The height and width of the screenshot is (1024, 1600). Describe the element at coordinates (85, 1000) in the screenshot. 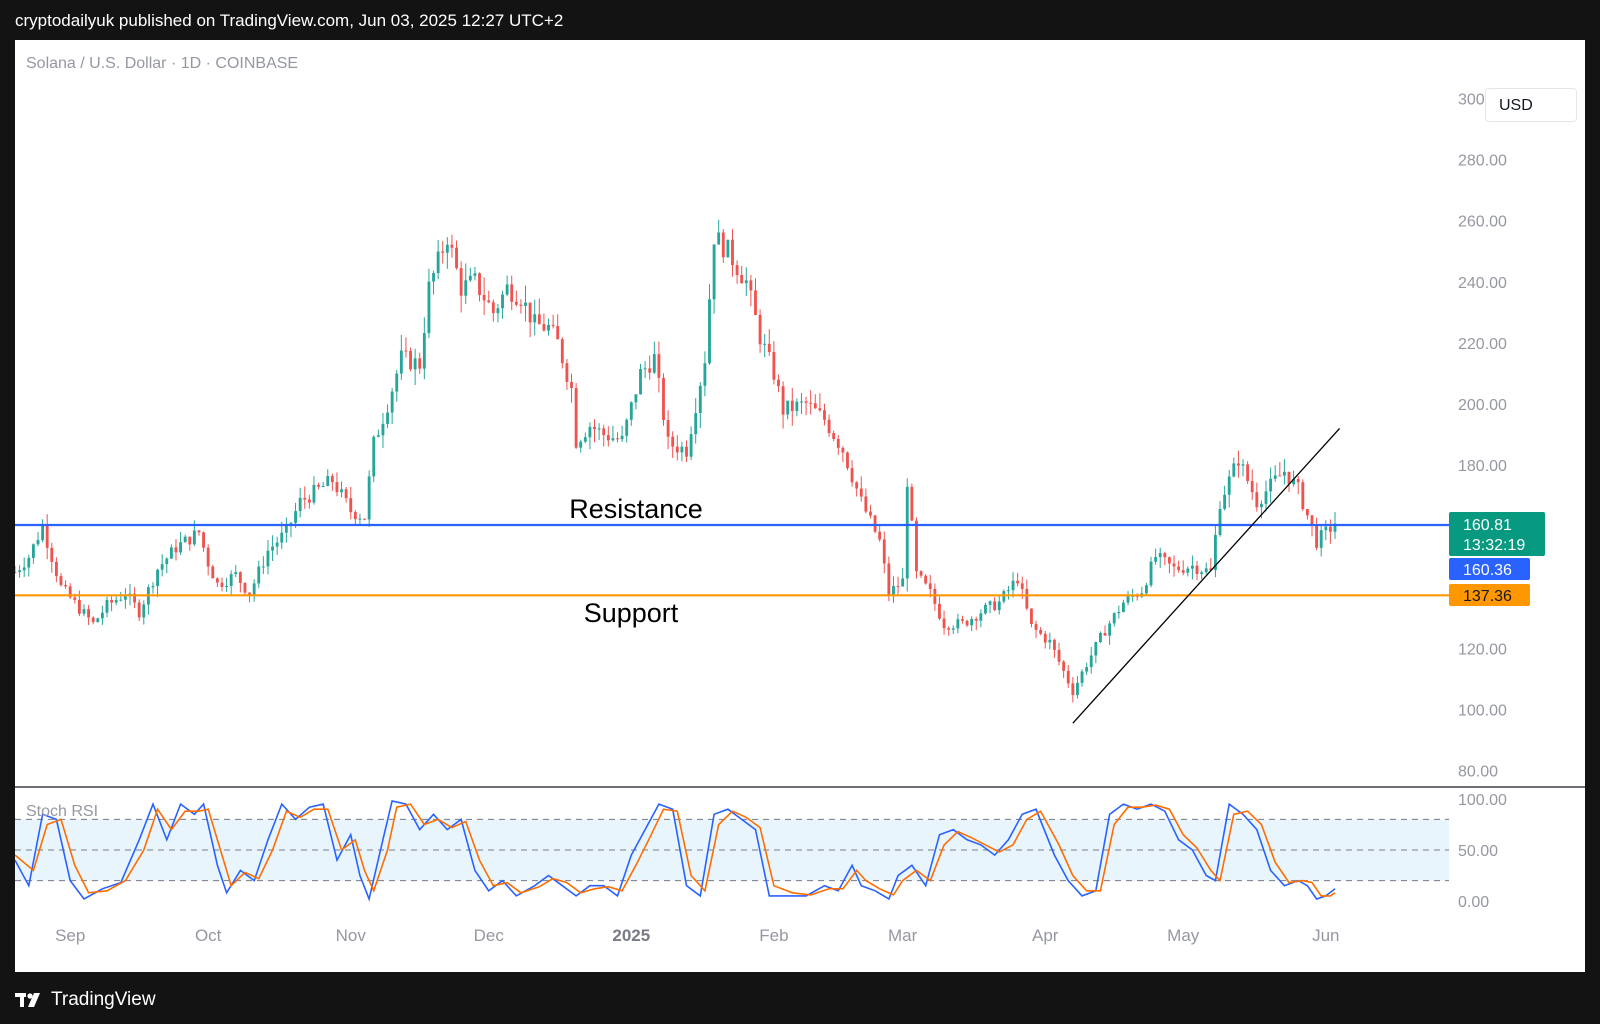

I see `tradingview-logo: TradingView` at that location.